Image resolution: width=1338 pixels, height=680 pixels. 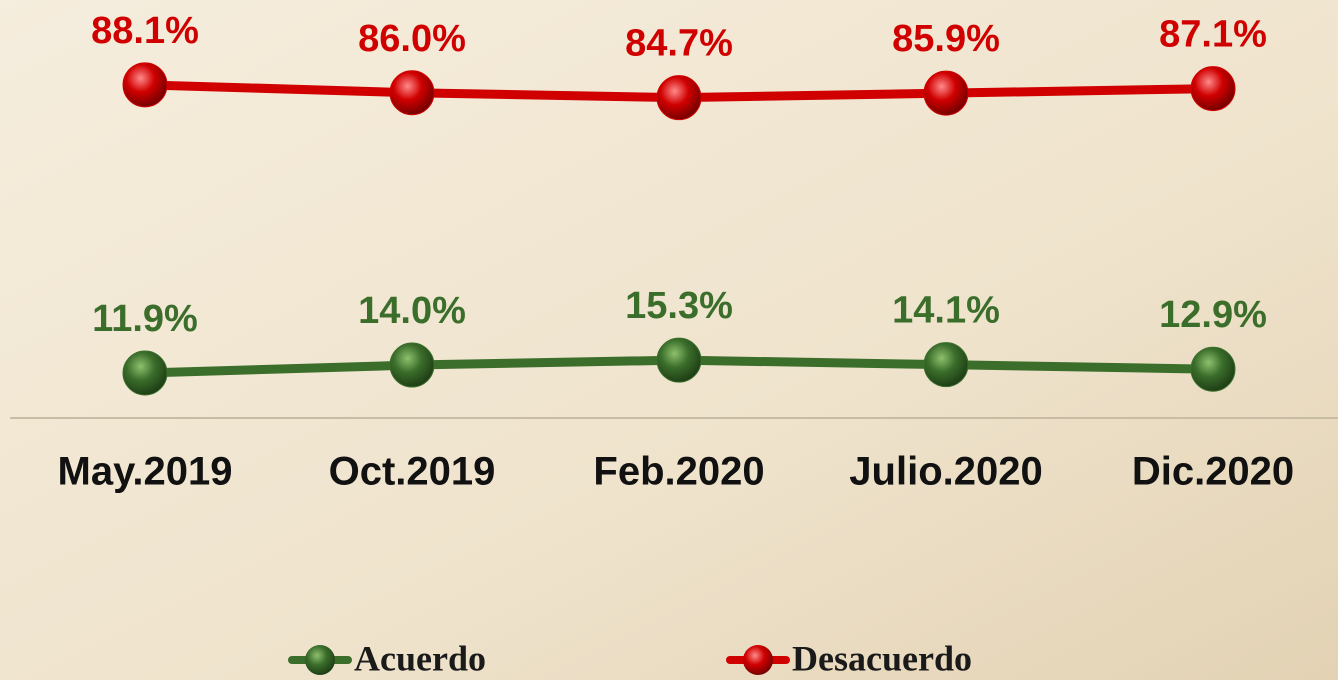 What do you see at coordinates (145, 472) in the screenshot?
I see `x-tick-label: May.2019` at bounding box center [145, 472].